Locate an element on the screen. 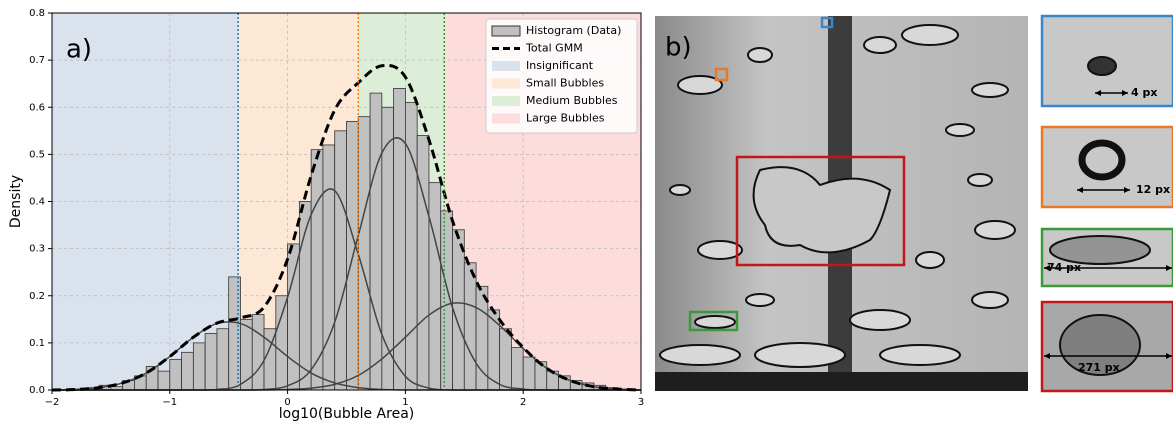 This screenshot has height=433, width=1173. y-tick-label: 0.4 is located at coordinates (37, 202).